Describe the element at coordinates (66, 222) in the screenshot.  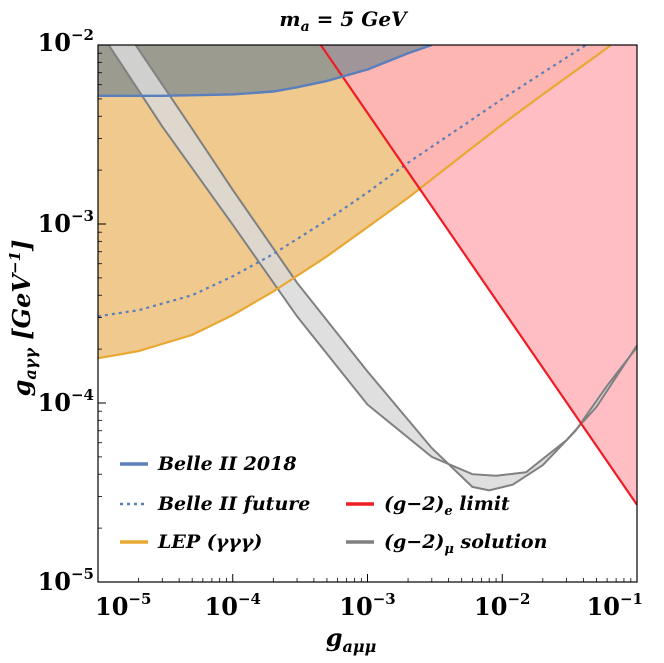
I see `y-tick-label: 10⁻³` at that location.